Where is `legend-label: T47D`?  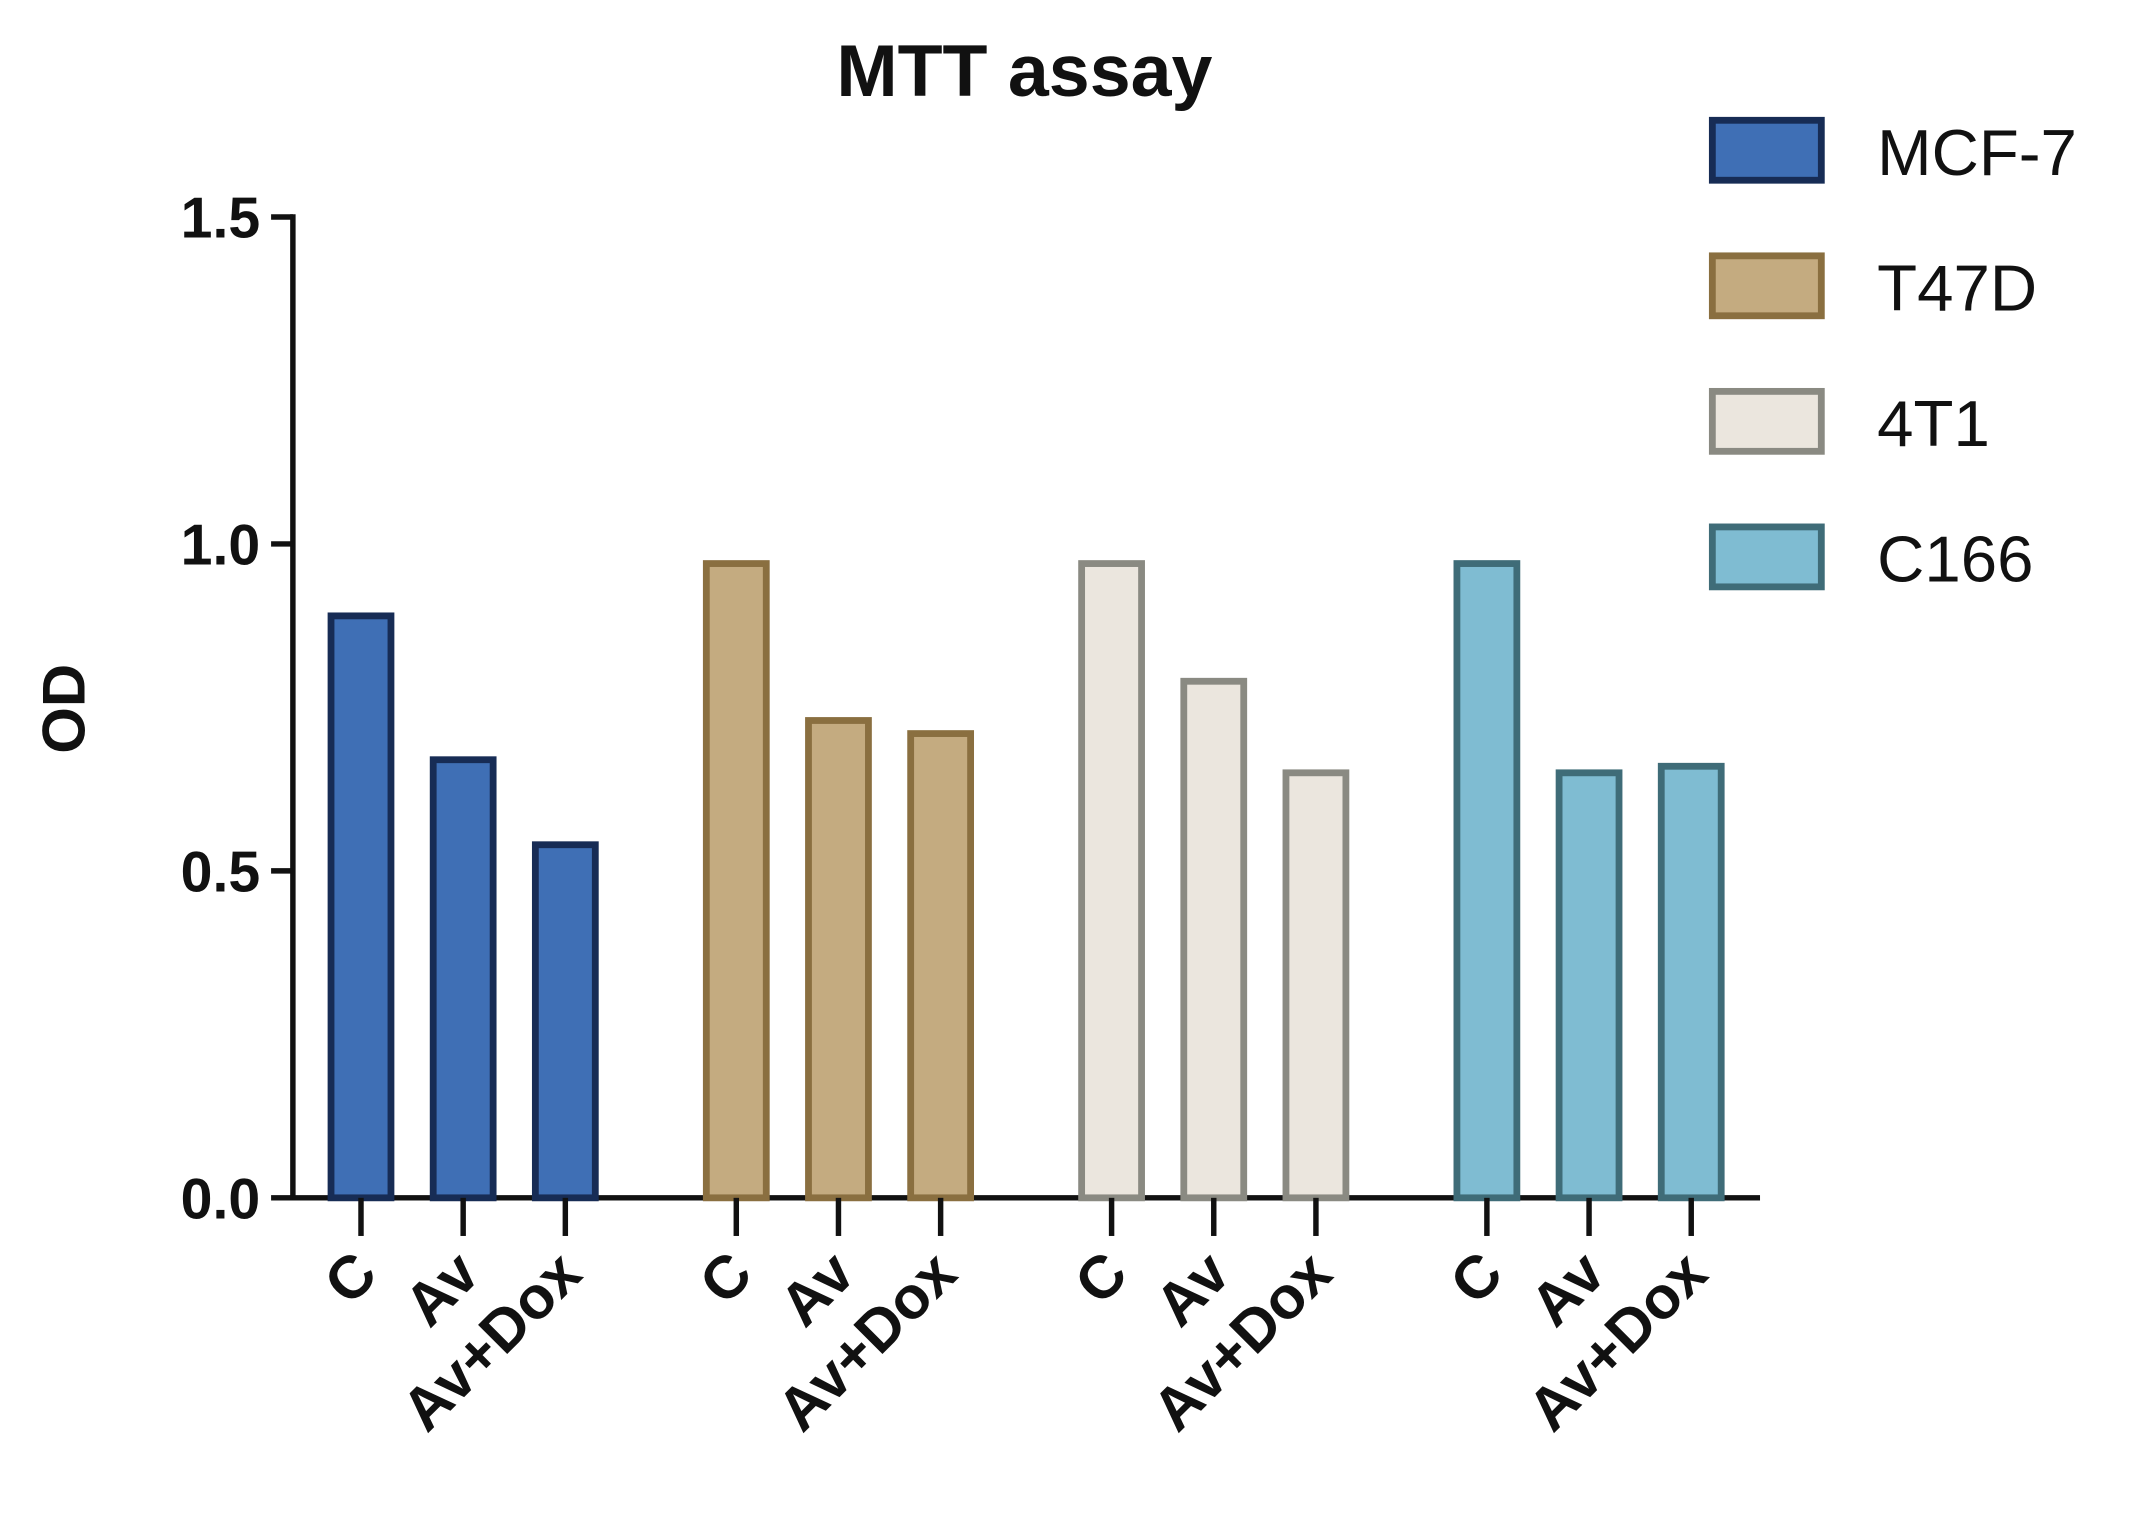 legend-label: T47D is located at coordinates (1957, 287).